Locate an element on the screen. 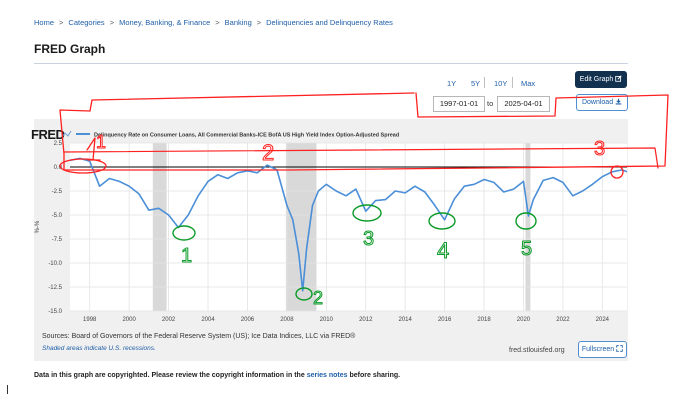 Image resolution: width=673 pixels, height=401 pixels. download-label: Download is located at coordinates (597, 102).